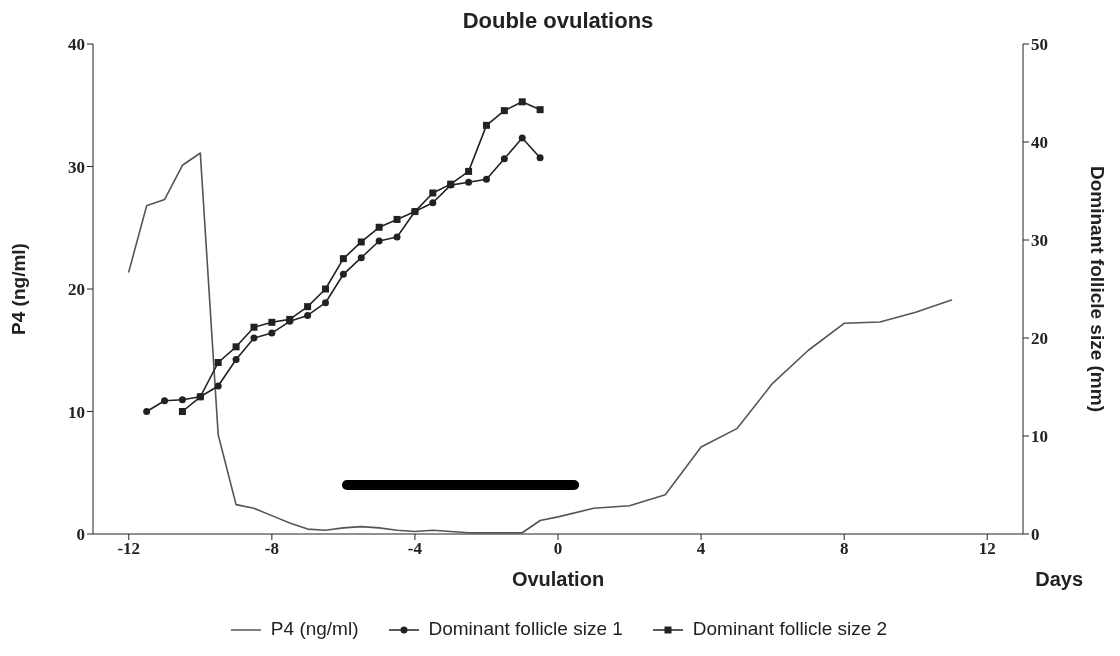 This screenshot has height=656, width=1120. What do you see at coordinates (1039, 143) in the screenshot?
I see `y2-tick-label: 40` at bounding box center [1039, 143].